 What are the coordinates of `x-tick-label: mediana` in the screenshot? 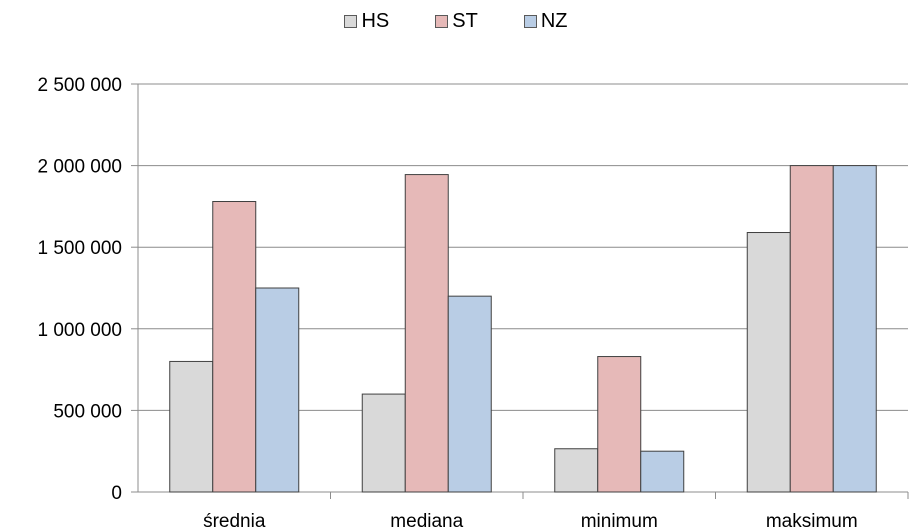 It's located at (426, 521).